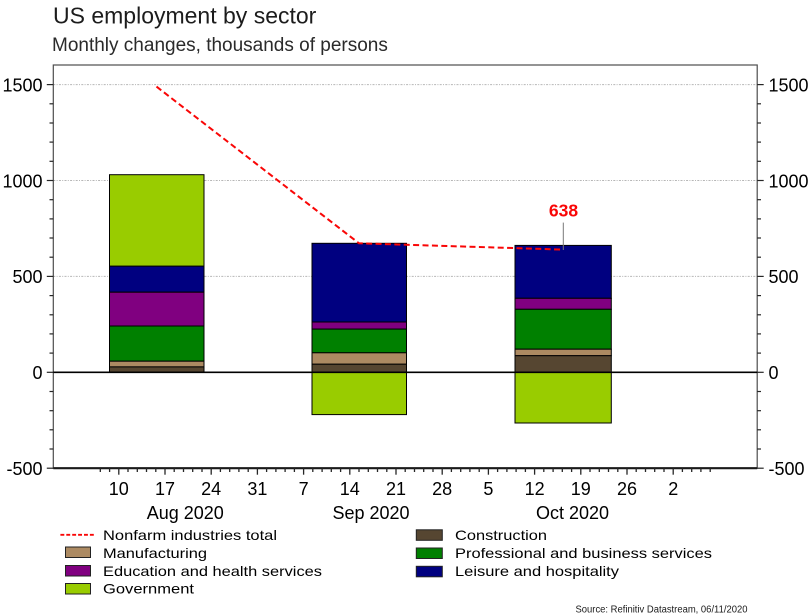  What do you see at coordinates (581, 489) in the screenshot?
I see `svg-text: 19` at bounding box center [581, 489].